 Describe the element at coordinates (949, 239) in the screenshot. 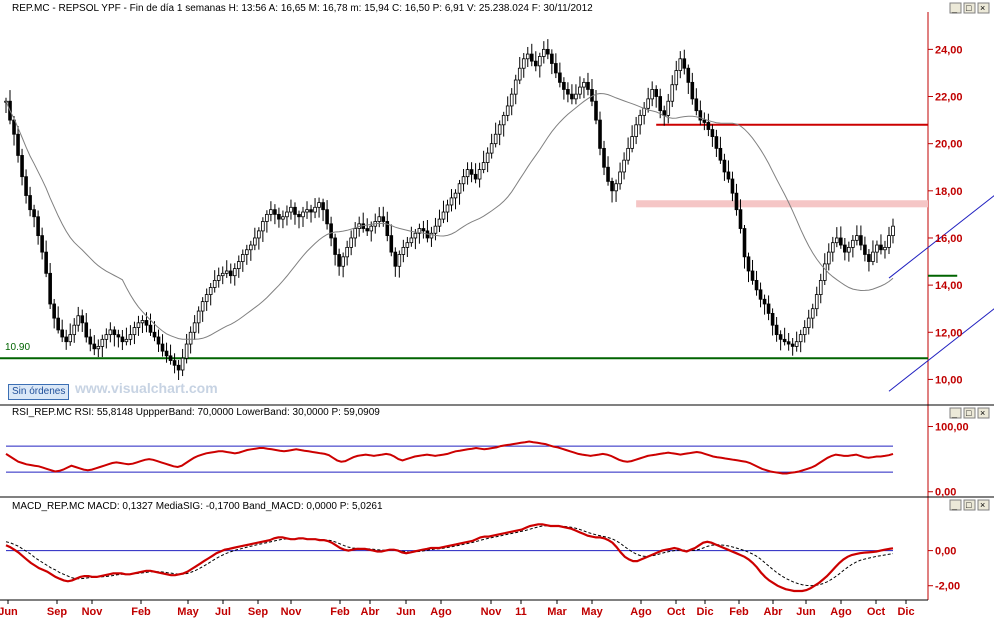

I see `price-axis-tick-label: 16,00` at that location.